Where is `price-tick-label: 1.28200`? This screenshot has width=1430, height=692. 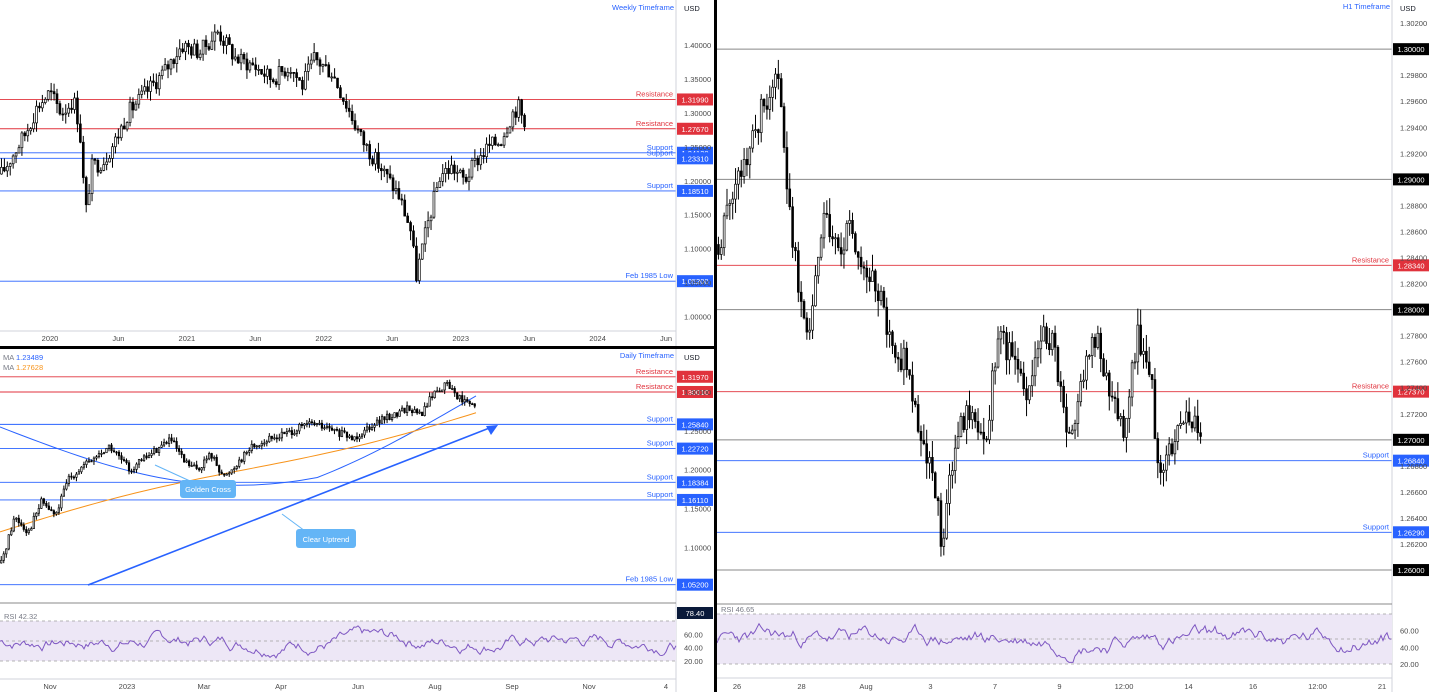
price-tick-label: 1.28200 is located at coordinates (1413, 284).